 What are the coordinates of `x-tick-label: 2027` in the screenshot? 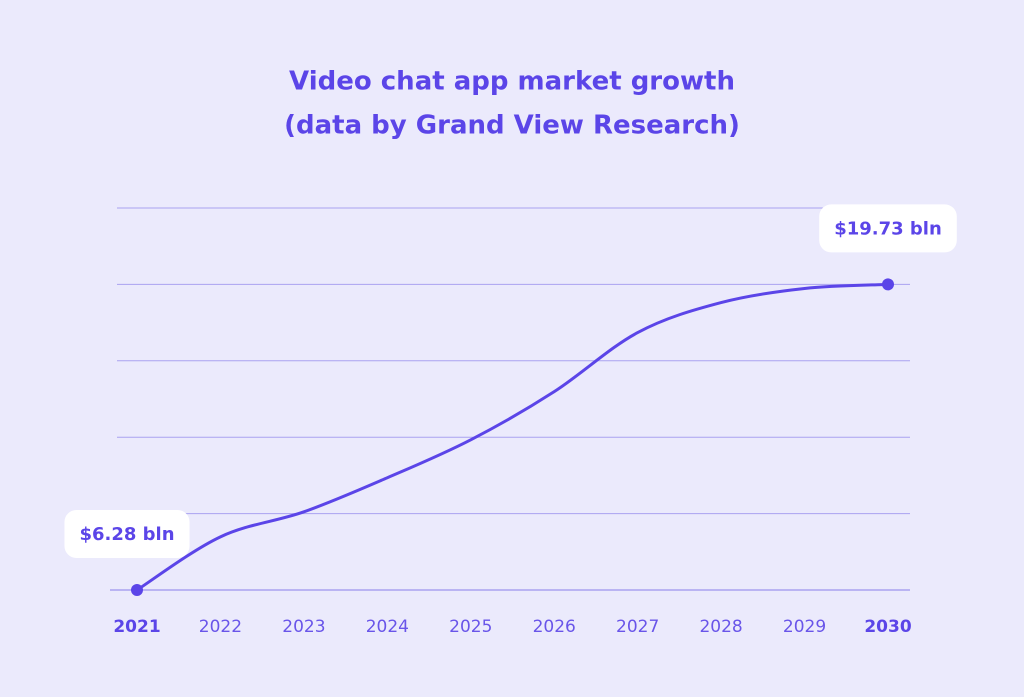 It's located at (637, 627).